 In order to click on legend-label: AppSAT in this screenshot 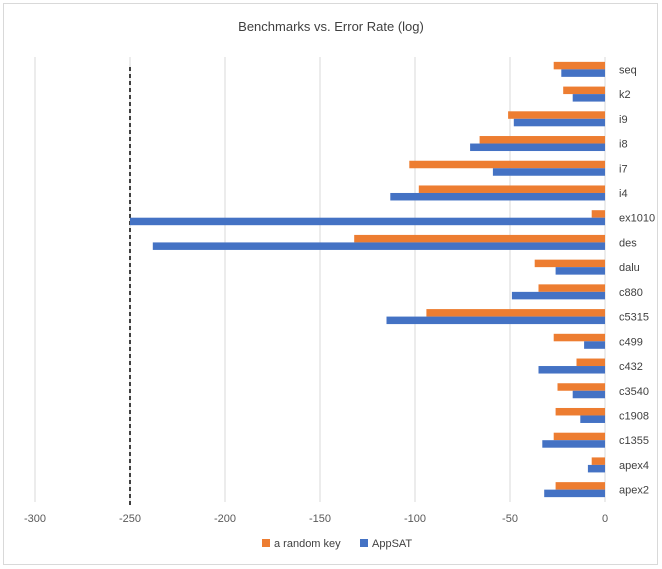, I will do `click(392, 544)`.